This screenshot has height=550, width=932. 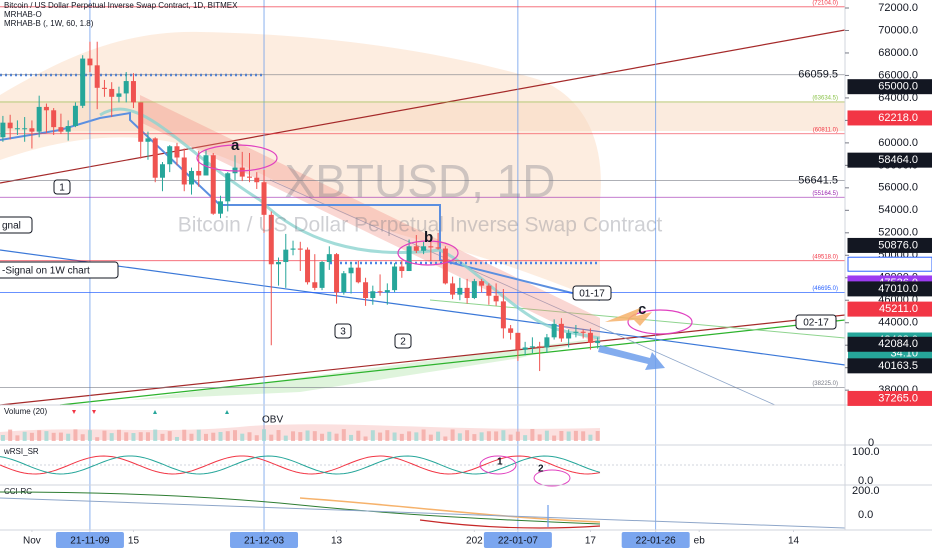 What do you see at coordinates (25, 411) in the screenshot?
I see `panel-title: Volume (20)` at bounding box center [25, 411].